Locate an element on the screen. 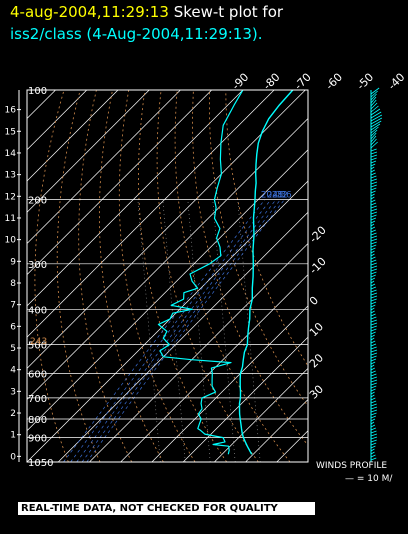 This screenshot has height=534, width=408. mixing-ratio-label: 24 is located at coordinates (273, 196).